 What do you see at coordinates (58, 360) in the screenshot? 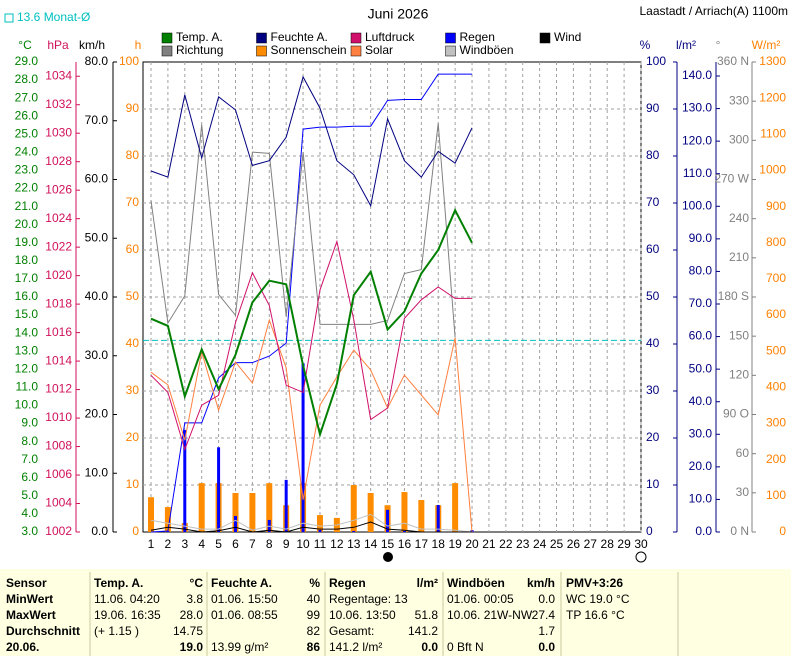
I see `y-tick-label: 1014` at bounding box center [58, 360].